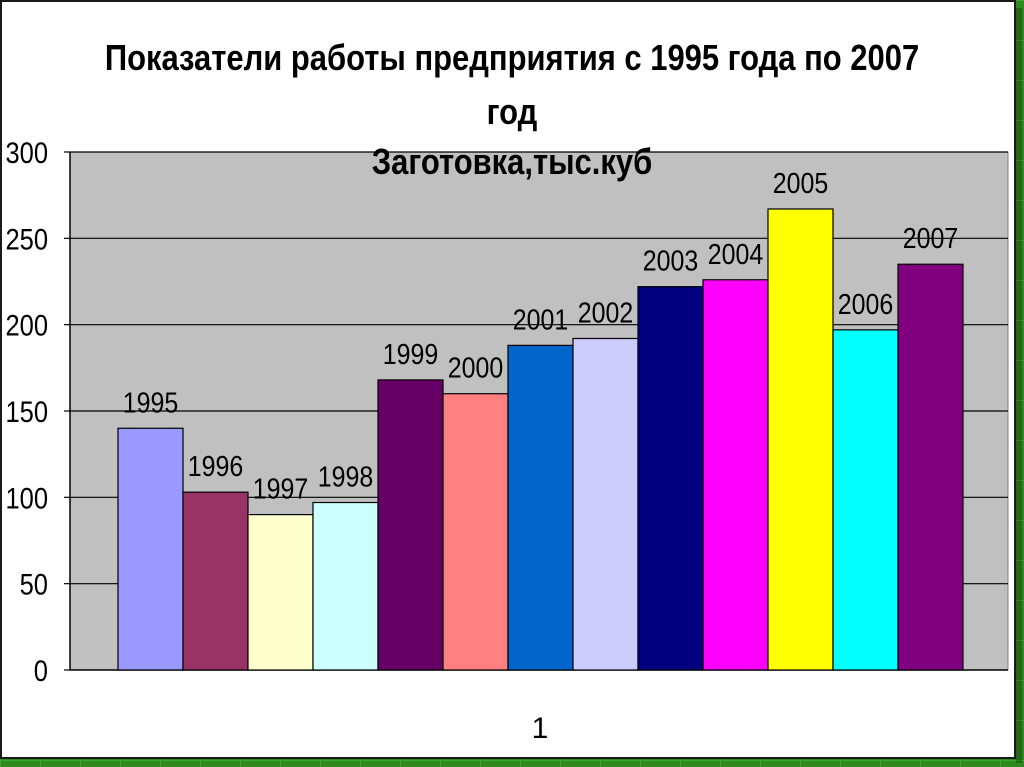  Describe the element at coordinates (410, 354) in the screenshot. I see `data-label-1999: 1999` at that location.